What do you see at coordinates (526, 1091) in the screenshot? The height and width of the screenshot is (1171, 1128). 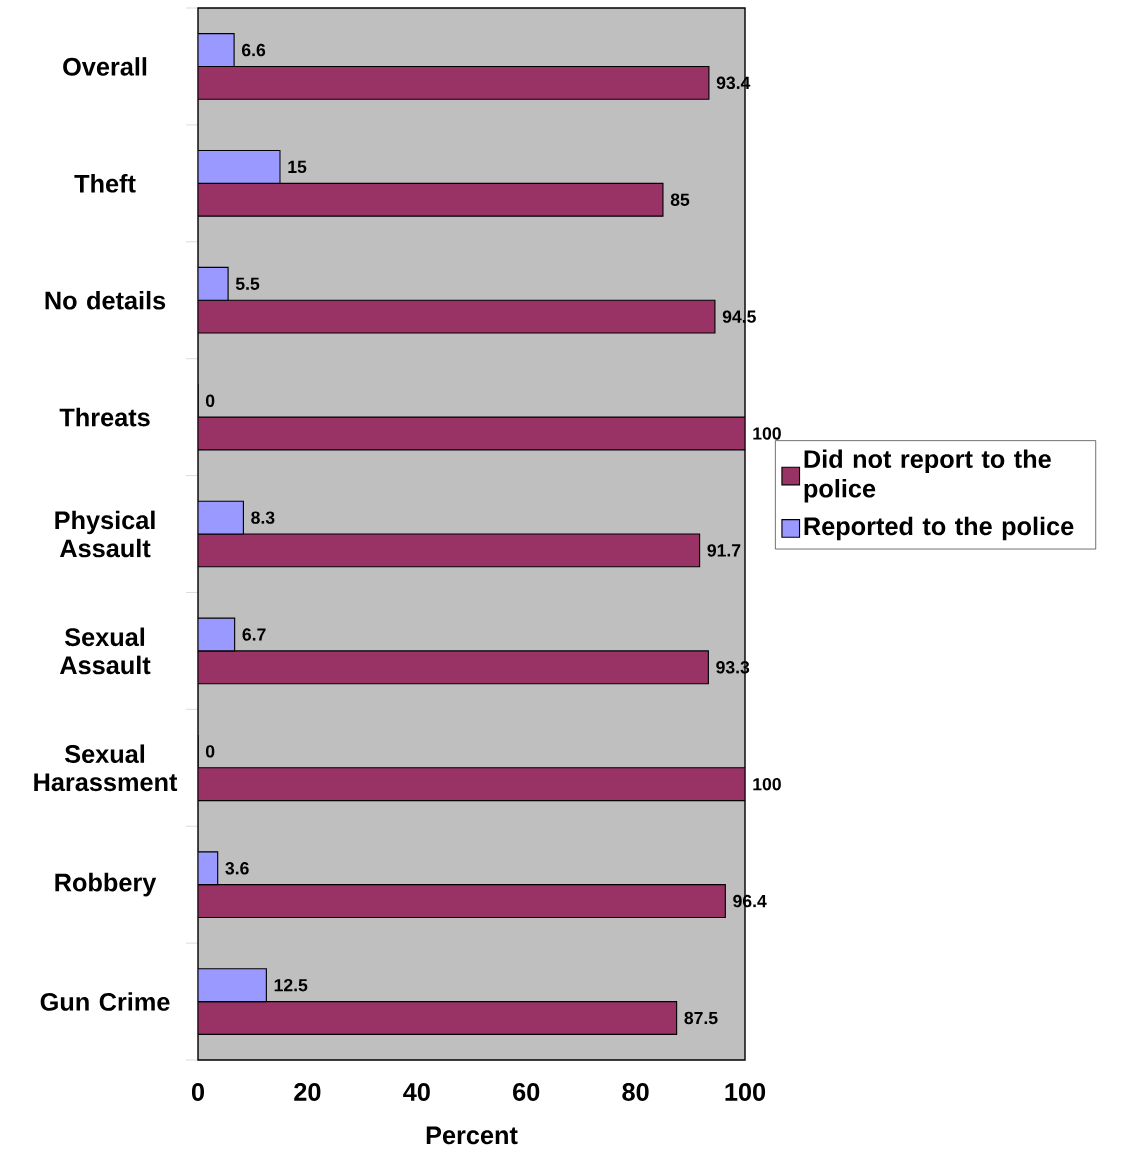 I see `x-tick-label: 60` at bounding box center [526, 1091].